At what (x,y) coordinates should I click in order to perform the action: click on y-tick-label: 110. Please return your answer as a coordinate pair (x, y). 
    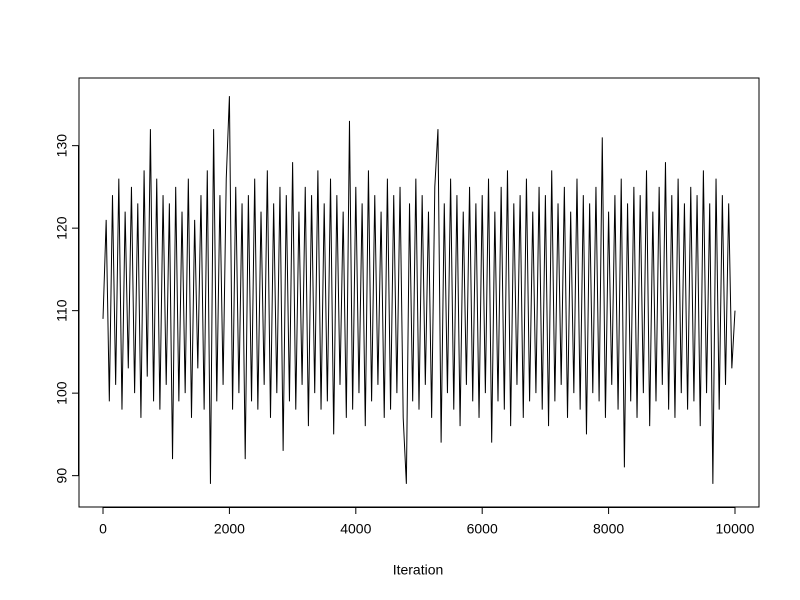
    Looking at the image, I should click on (62, 310).